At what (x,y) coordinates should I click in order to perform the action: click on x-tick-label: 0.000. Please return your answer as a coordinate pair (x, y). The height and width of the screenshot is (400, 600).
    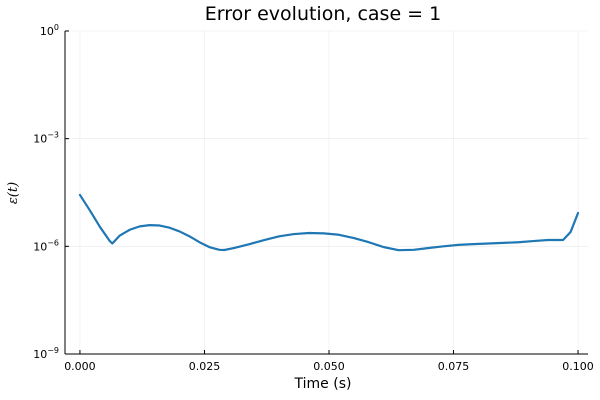
    Looking at the image, I should click on (80, 366).